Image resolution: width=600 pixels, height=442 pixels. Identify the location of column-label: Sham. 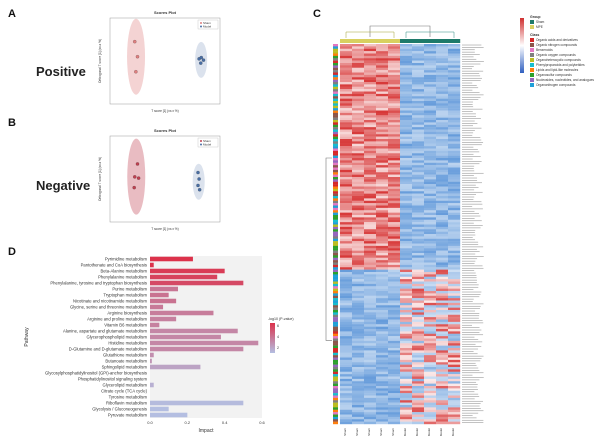
(345, 432).